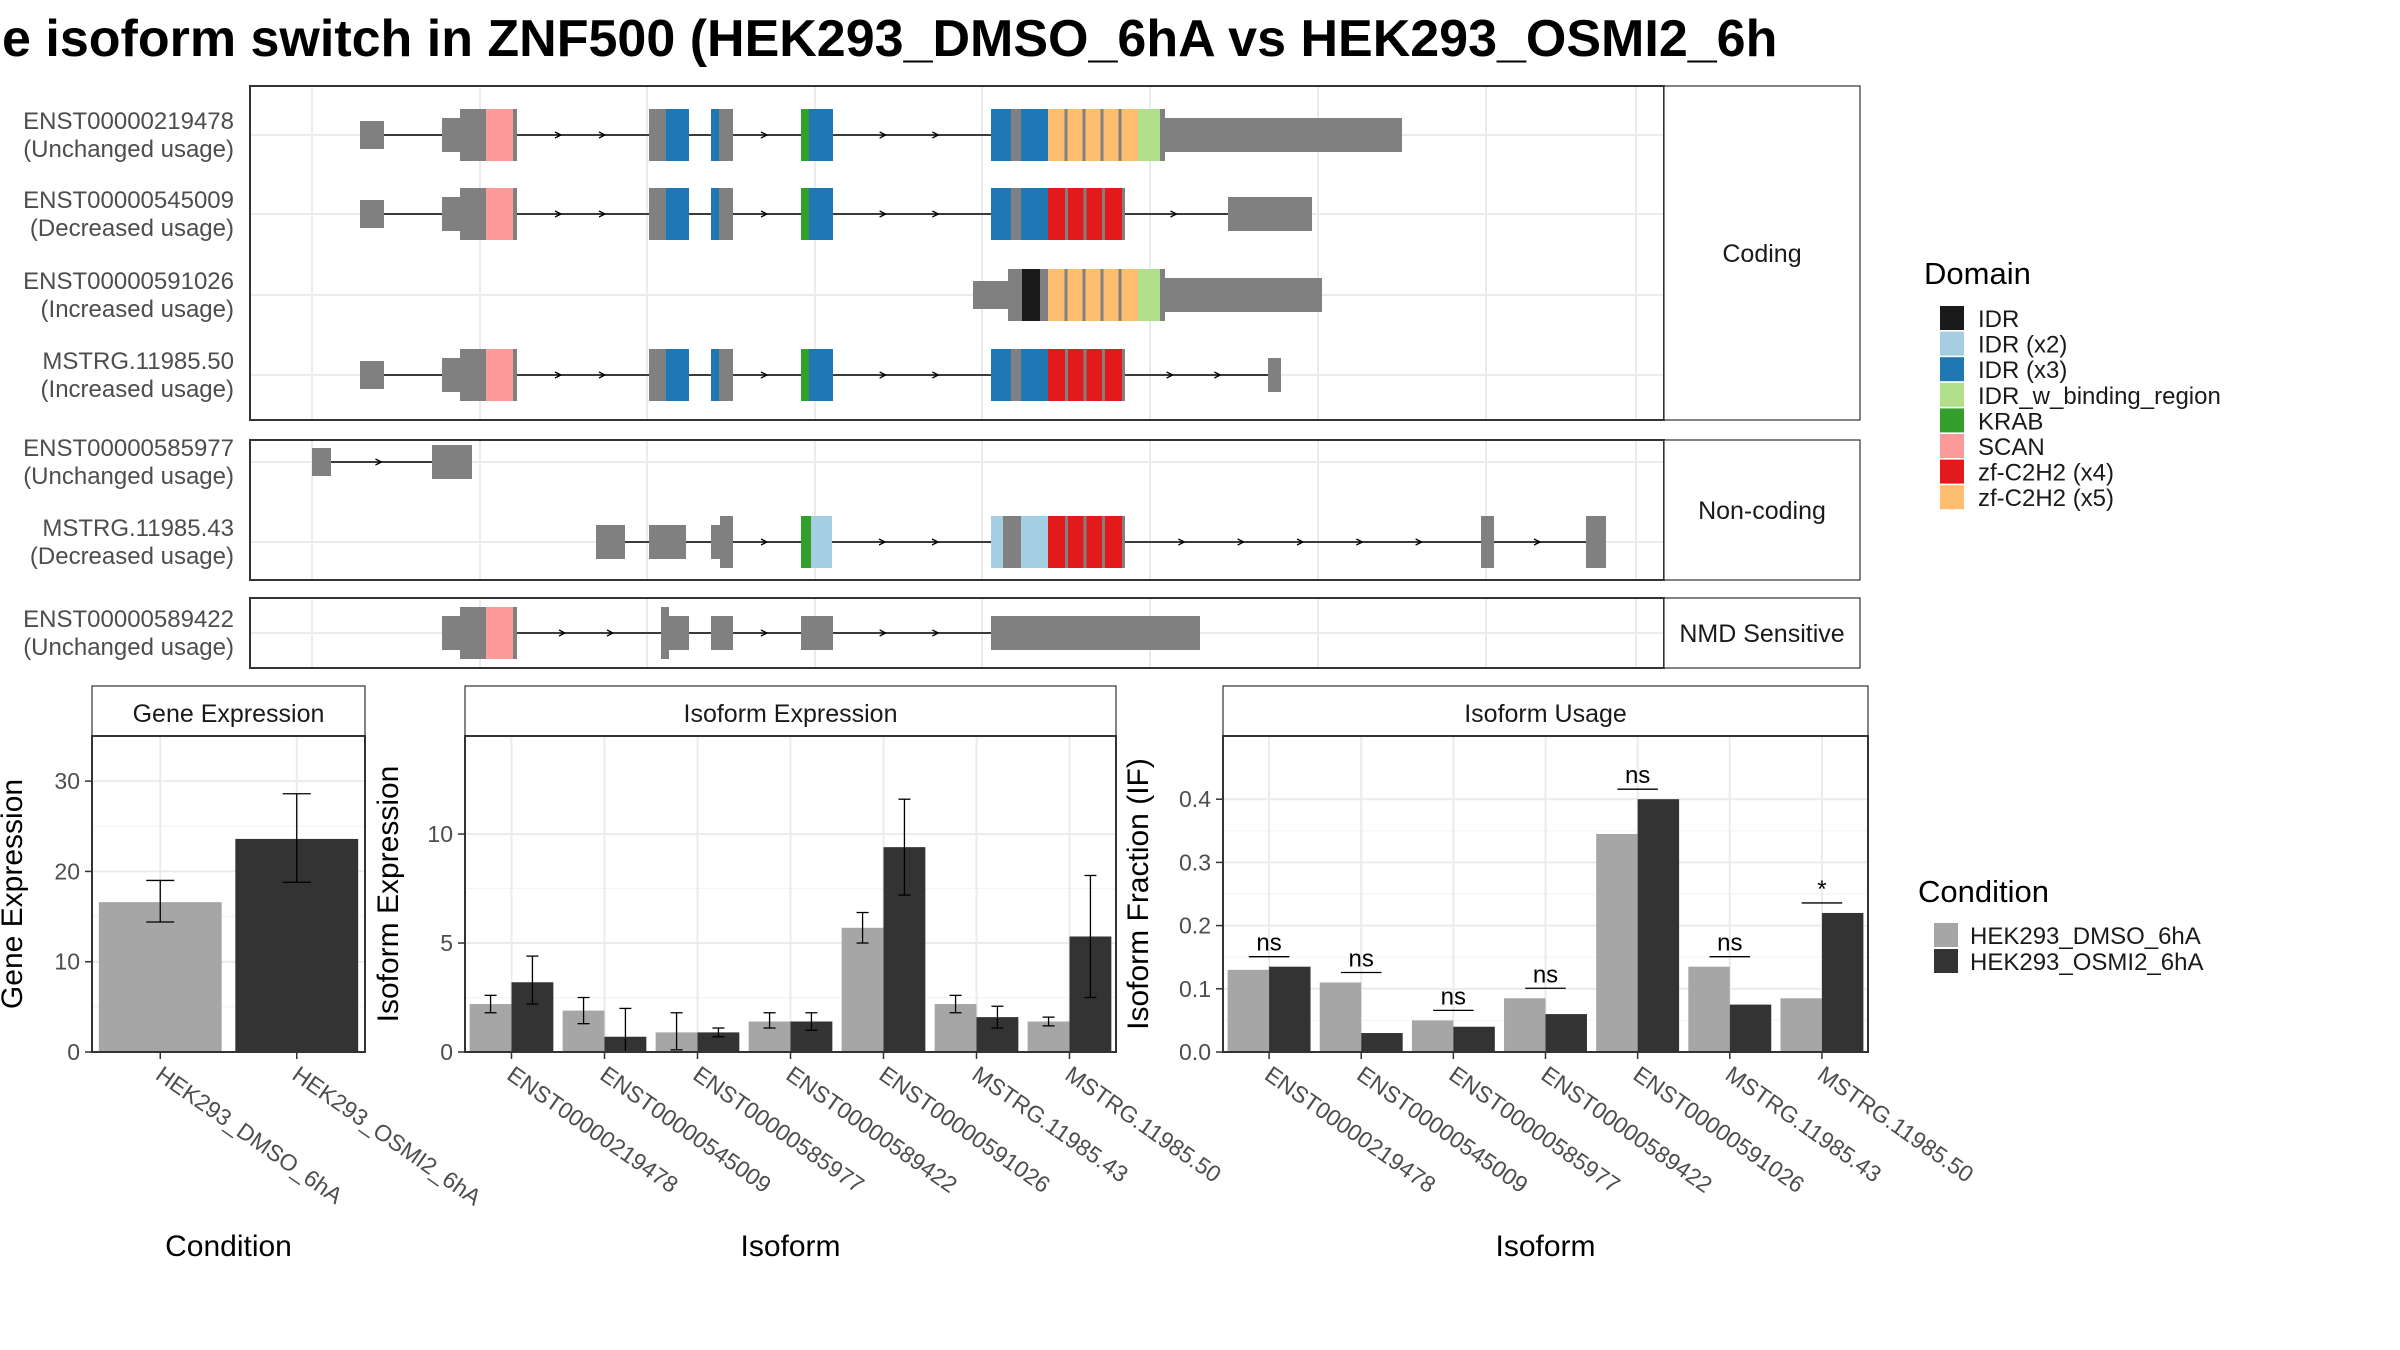  Describe the element at coordinates (779, 1129) in the screenshot. I see `x-tick-label: ENST00000585977` at that location.